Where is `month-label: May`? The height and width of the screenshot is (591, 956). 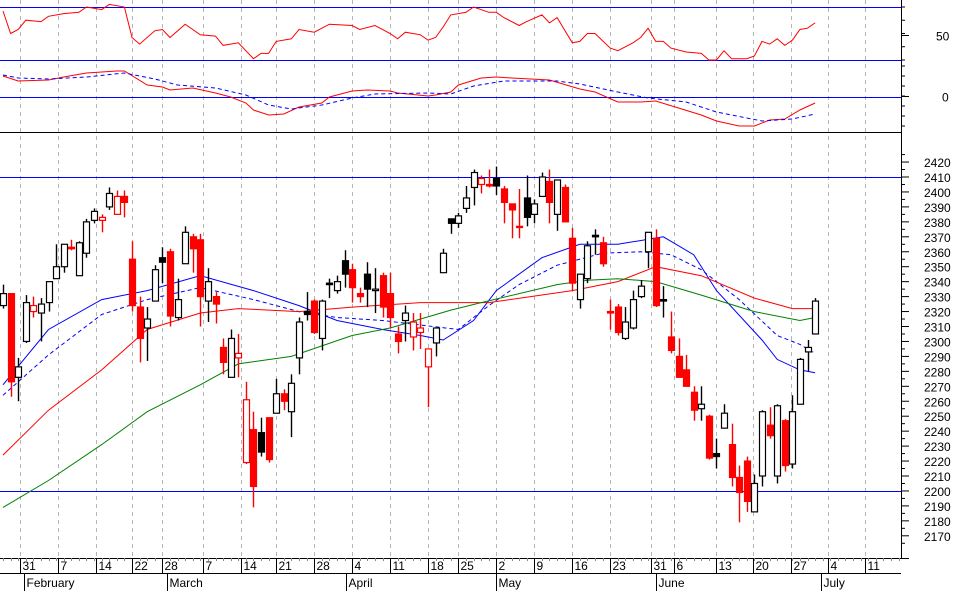 month-label: May is located at coordinates (510, 583).